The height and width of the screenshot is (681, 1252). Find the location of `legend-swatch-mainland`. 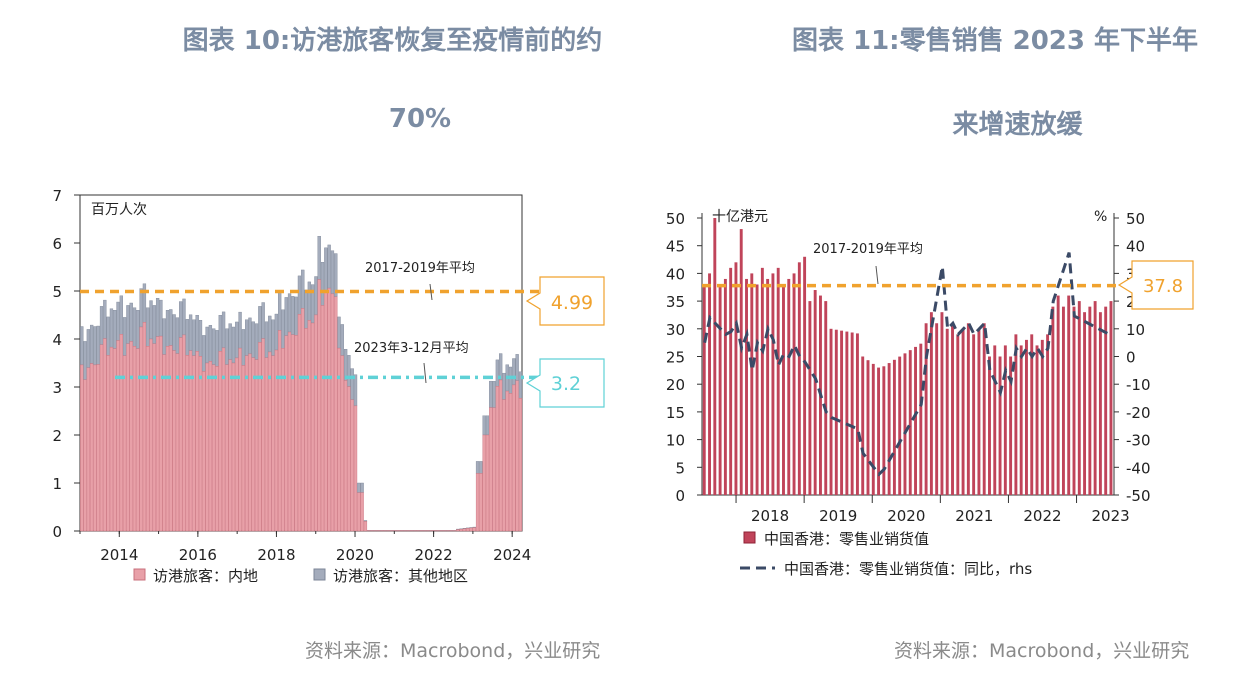

legend-swatch-mainland is located at coordinates (139, 574).